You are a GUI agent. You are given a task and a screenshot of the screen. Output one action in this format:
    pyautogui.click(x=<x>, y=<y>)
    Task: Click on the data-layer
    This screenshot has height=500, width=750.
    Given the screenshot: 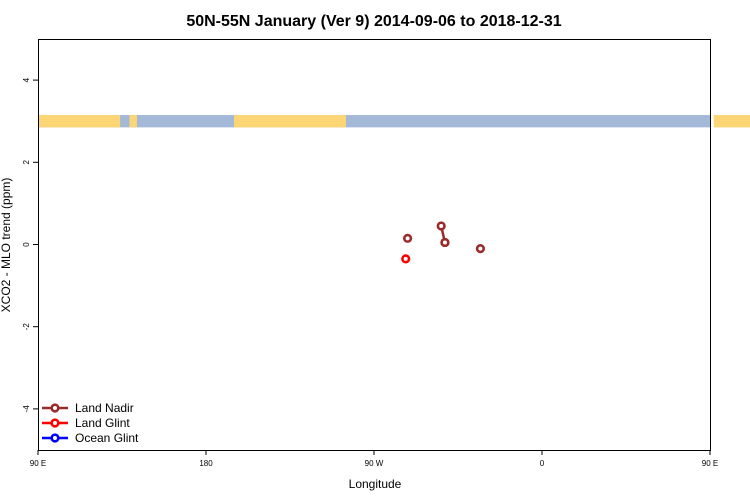 What is the action you would take?
    pyautogui.click(x=443, y=242)
    